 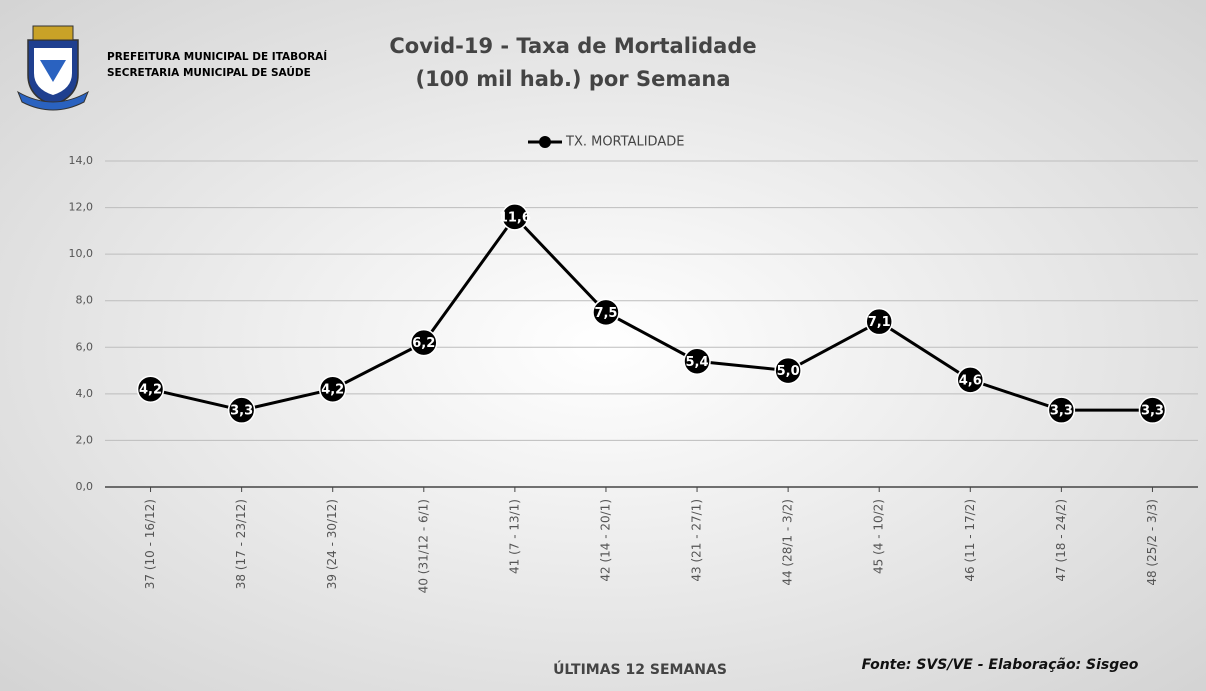 I want to click on data-label: 5,0, so click(x=788, y=371).